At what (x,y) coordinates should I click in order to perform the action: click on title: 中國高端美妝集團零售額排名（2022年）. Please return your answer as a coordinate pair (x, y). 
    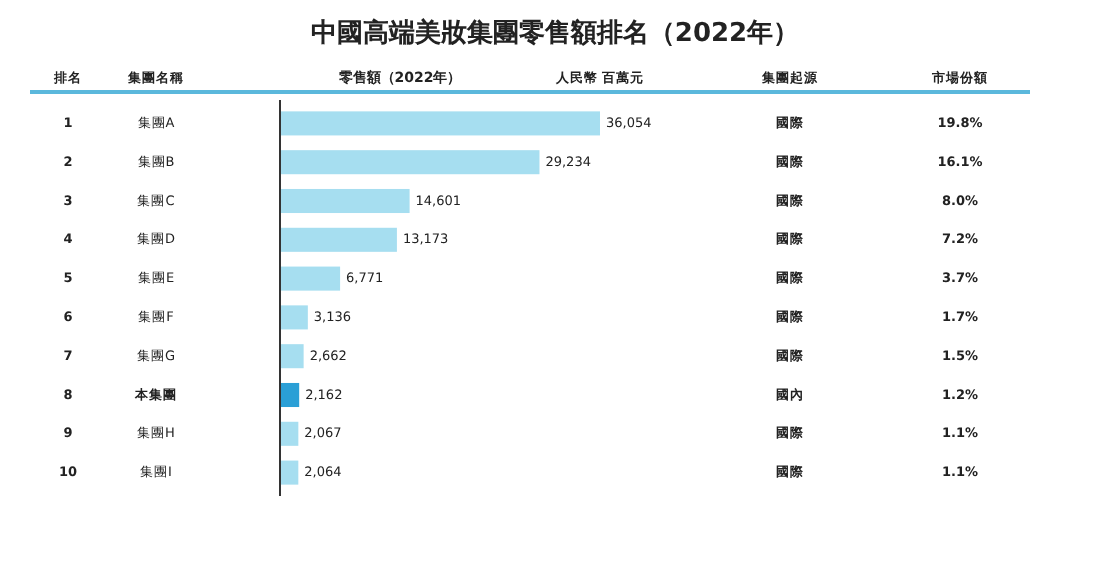
    Looking at the image, I should click on (555, 34).